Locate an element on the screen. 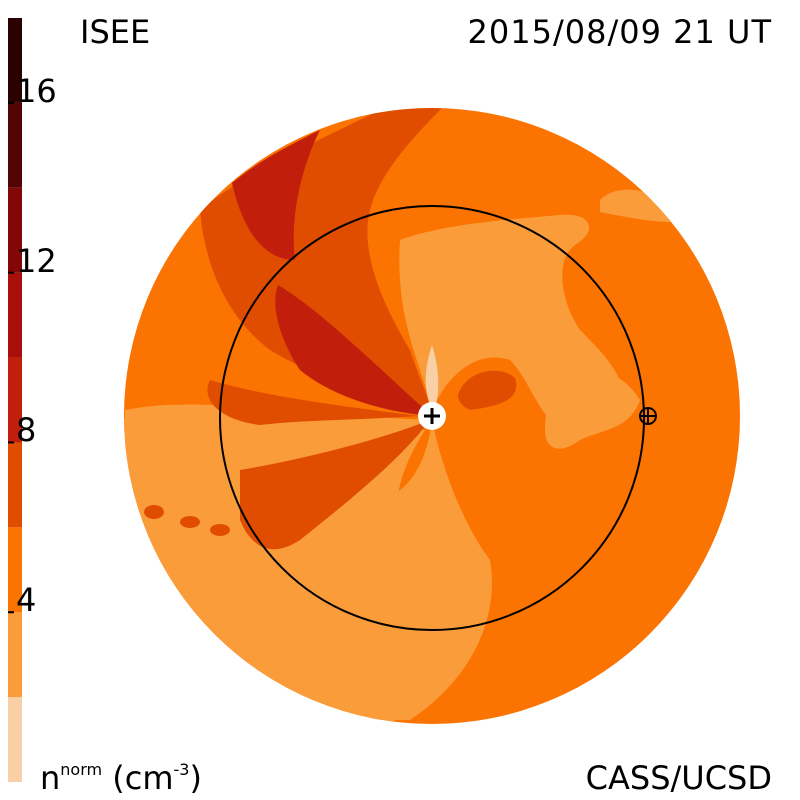 The image size is (800, 800). sun-marker is located at coordinates (432, 416).